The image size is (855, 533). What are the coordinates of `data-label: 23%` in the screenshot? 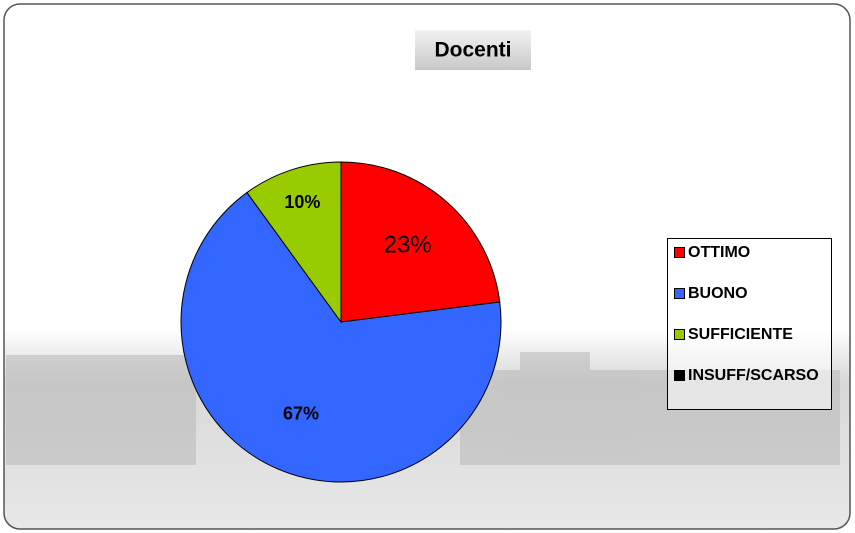 It's located at (408, 245).